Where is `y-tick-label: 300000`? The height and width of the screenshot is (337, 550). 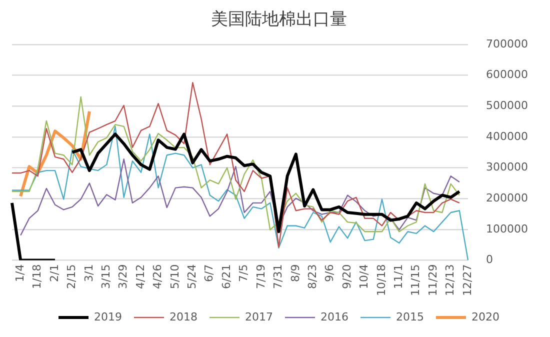 y-tick-label: 300000 is located at coordinates (507, 167).